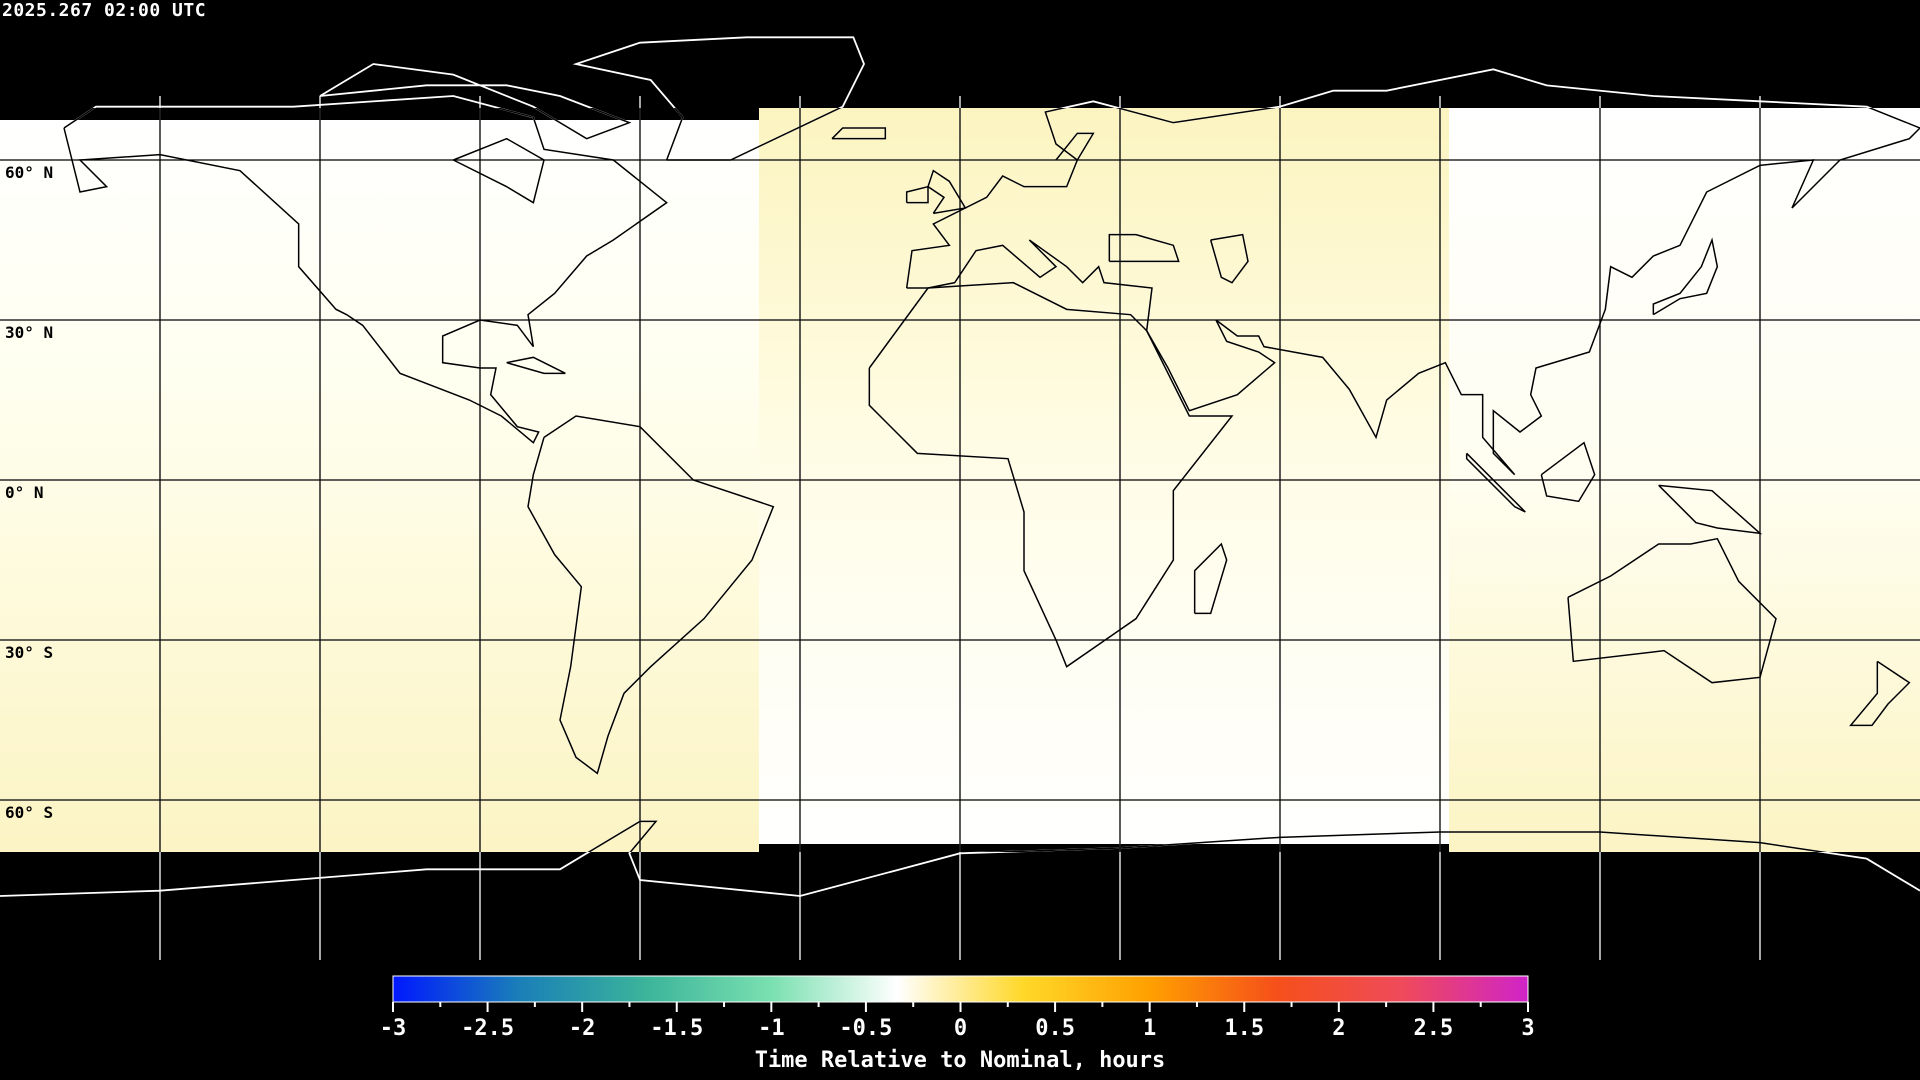  Describe the element at coordinates (1528, 1028) in the screenshot. I see `colorbar-tick-label: 3` at that location.